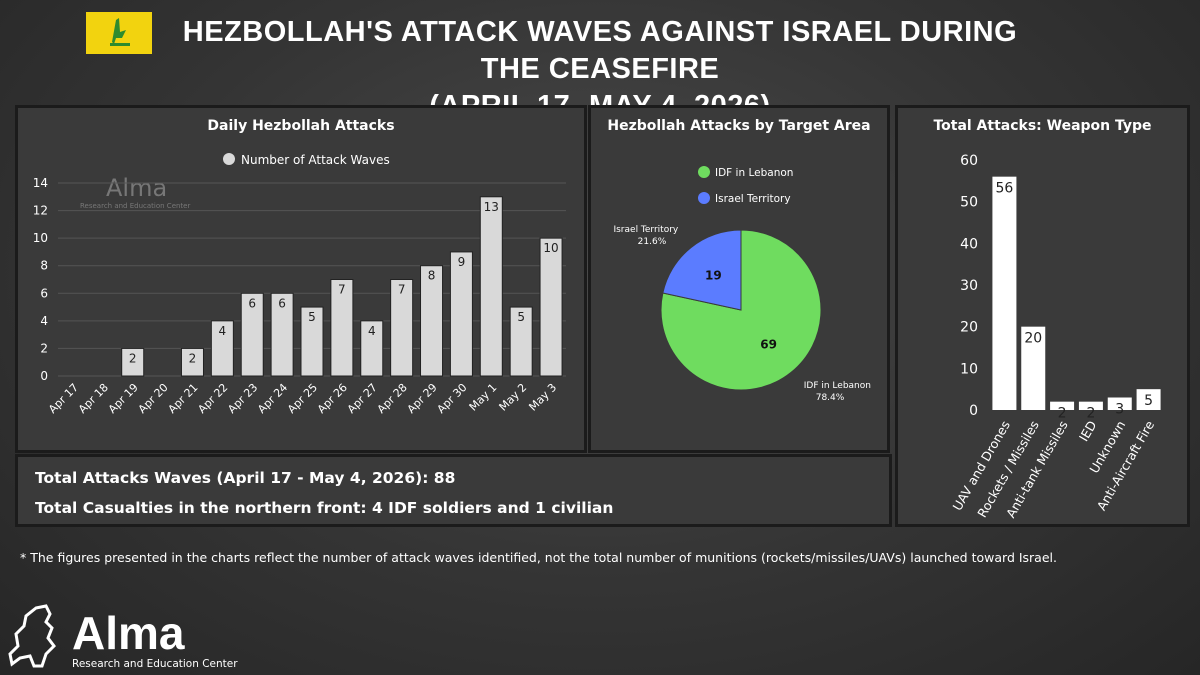 This screenshot has width=1200, height=675. Describe the element at coordinates (973, 411) in the screenshot. I see `weapon-y-tick-label: 0` at that location.